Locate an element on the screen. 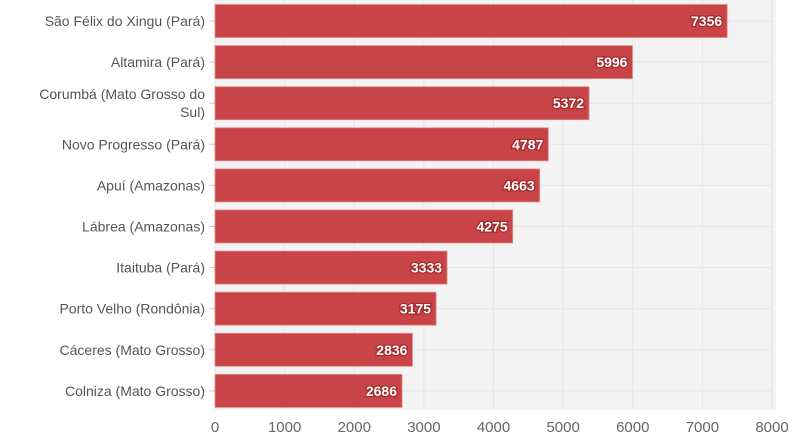 This screenshot has width=800, height=445. category-label: Cáceres (Mato Grosso) is located at coordinates (132, 350).